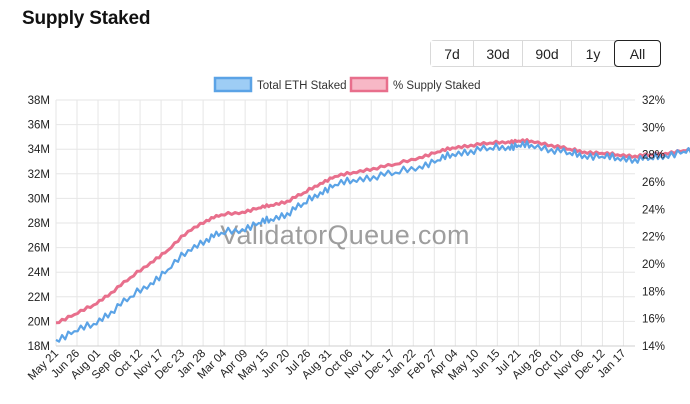 This screenshot has width=690, height=404. What do you see at coordinates (347, 84) in the screenshot?
I see `legend: Total ETH Staked % Supply Staked` at bounding box center [347, 84].